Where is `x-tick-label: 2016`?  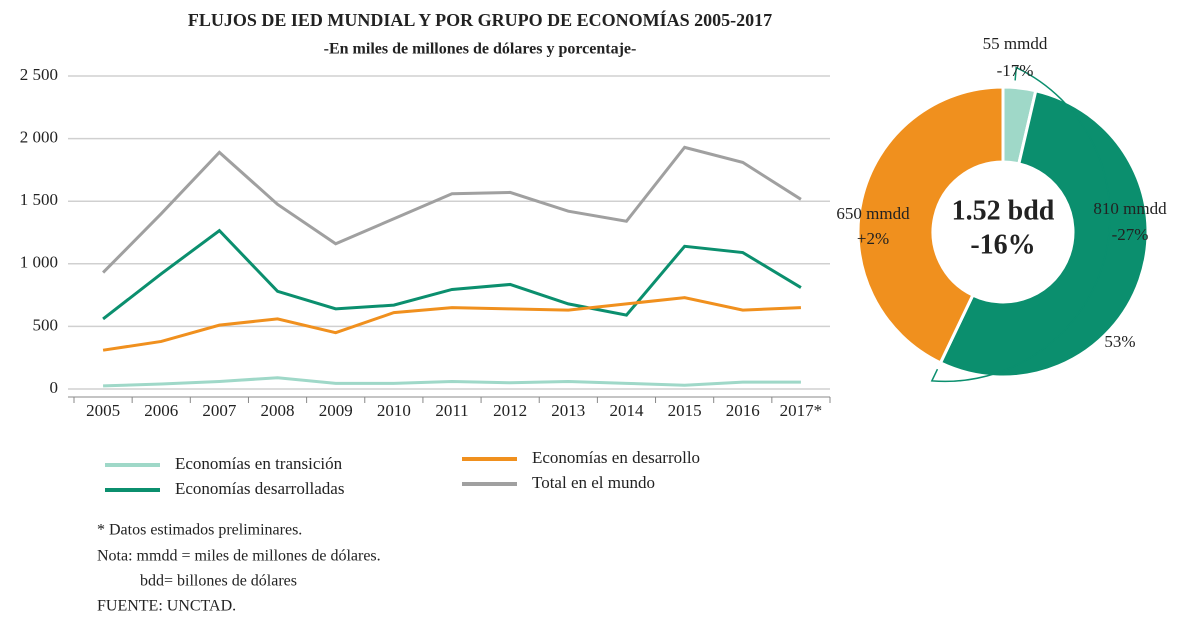 x-tick-label: 2016 is located at coordinates (743, 410).